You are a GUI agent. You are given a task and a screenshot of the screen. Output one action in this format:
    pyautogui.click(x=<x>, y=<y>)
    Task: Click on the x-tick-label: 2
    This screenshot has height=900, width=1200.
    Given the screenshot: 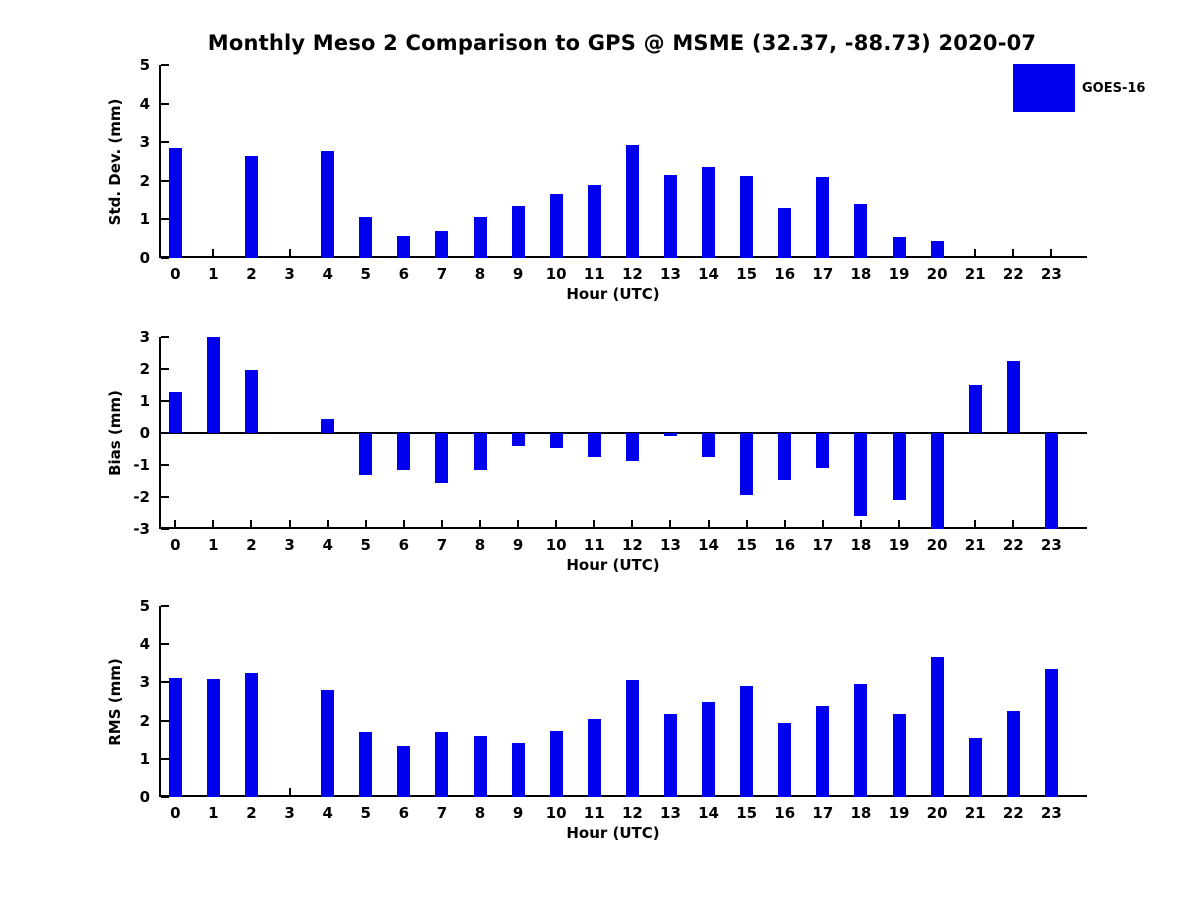 What is the action you would take?
    pyautogui.click(x=251, y=545)
    